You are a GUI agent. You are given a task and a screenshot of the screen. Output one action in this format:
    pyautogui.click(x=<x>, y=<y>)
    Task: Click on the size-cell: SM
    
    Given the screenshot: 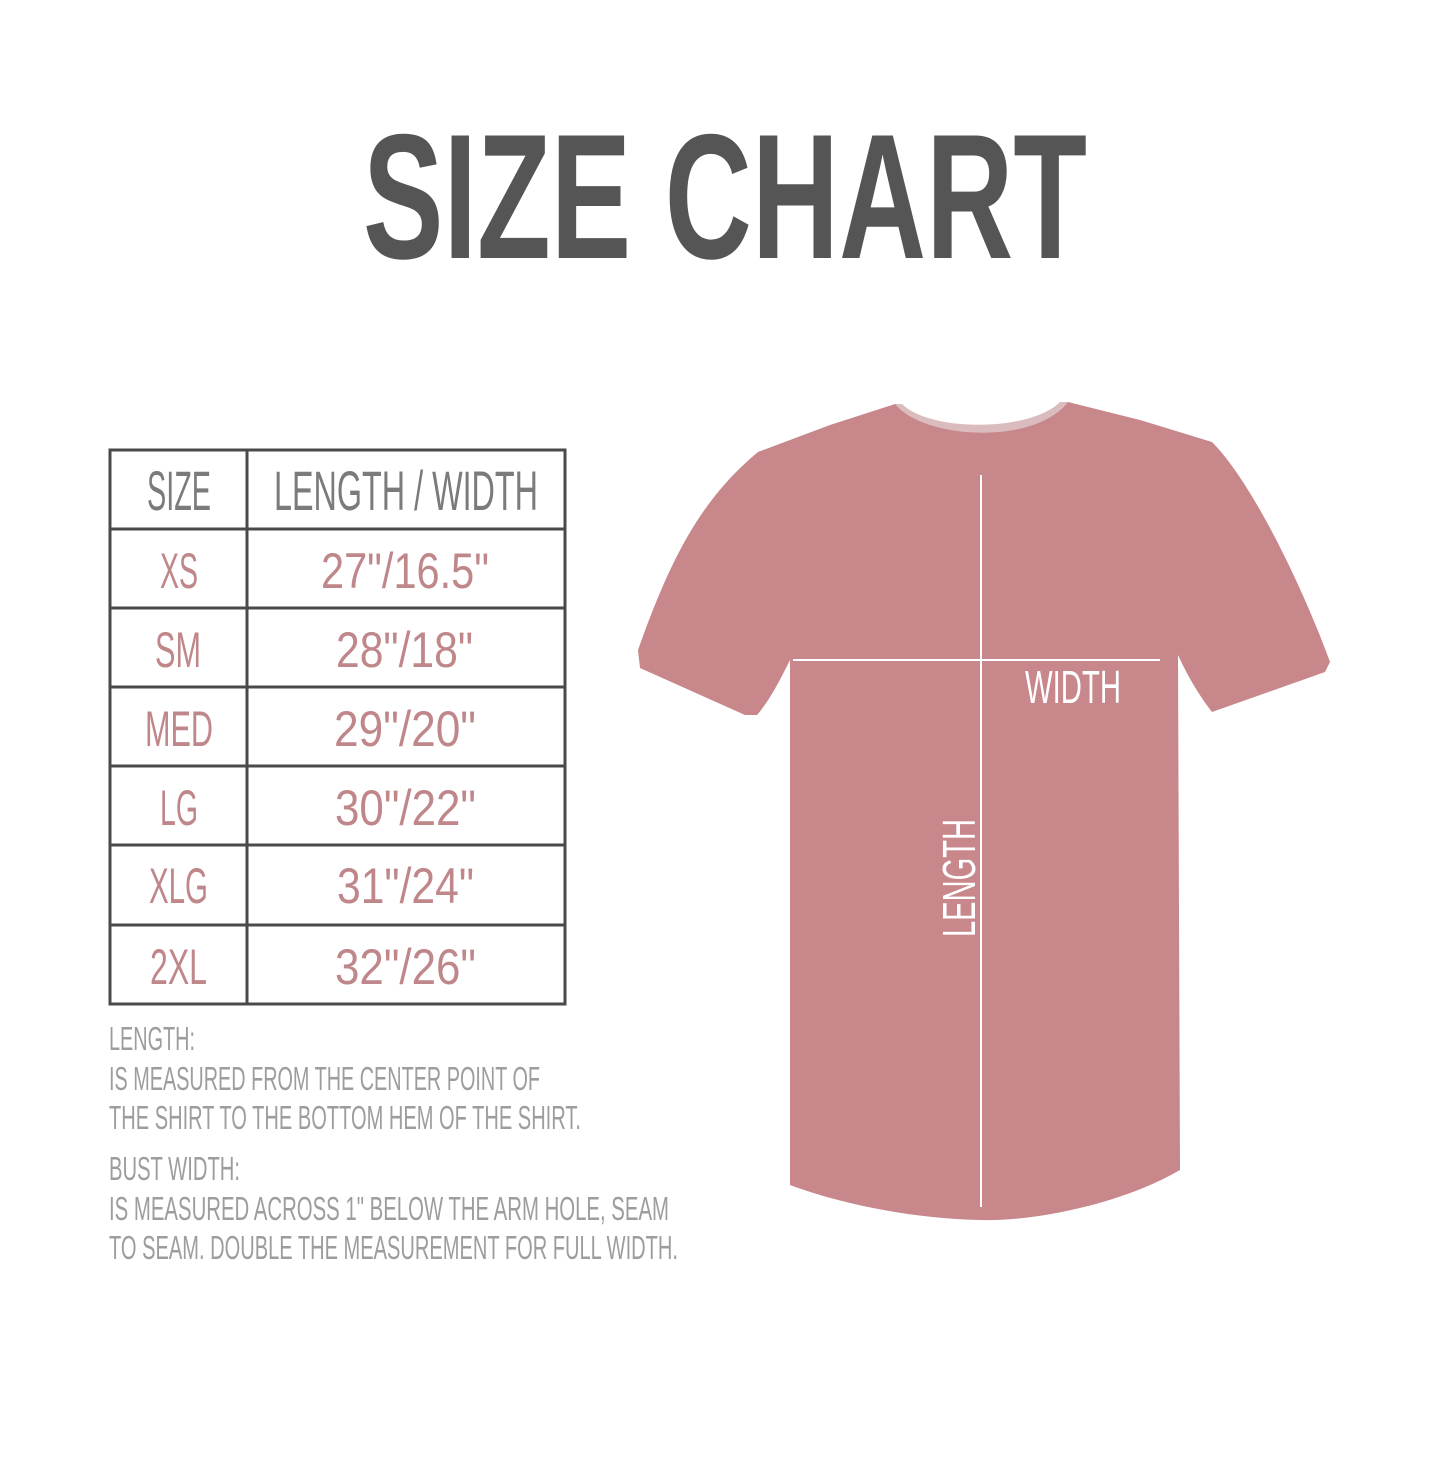 What is the action you would take?
    pyautogui.click(x=178, y=650)
    